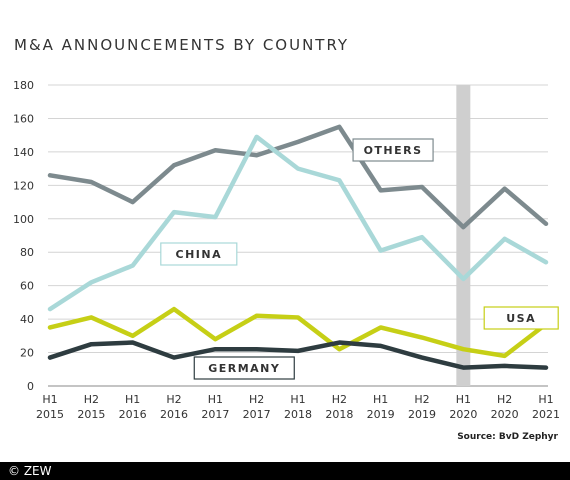  I want to click on series-label-text: CHINA, so click(199, 254).